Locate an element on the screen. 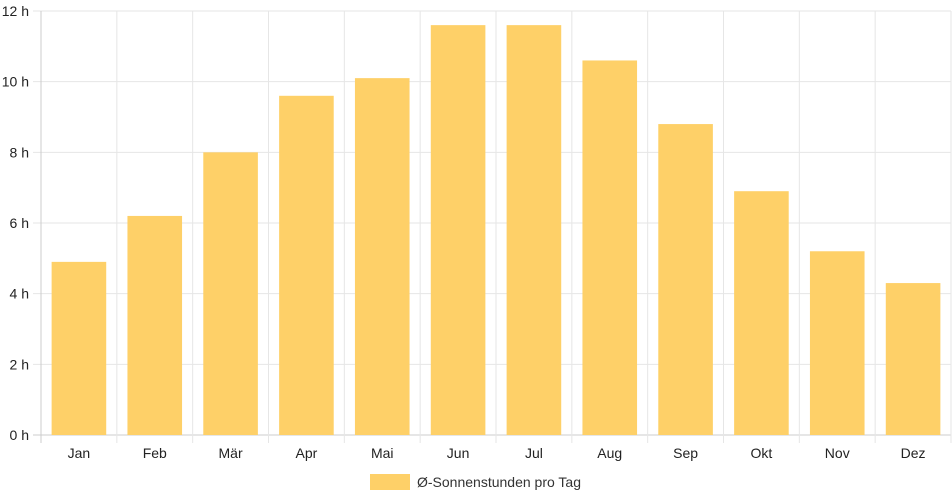 This screenshot has height=500, width=952. y-tick-label: 4 h is located at coordinates (19, 294).